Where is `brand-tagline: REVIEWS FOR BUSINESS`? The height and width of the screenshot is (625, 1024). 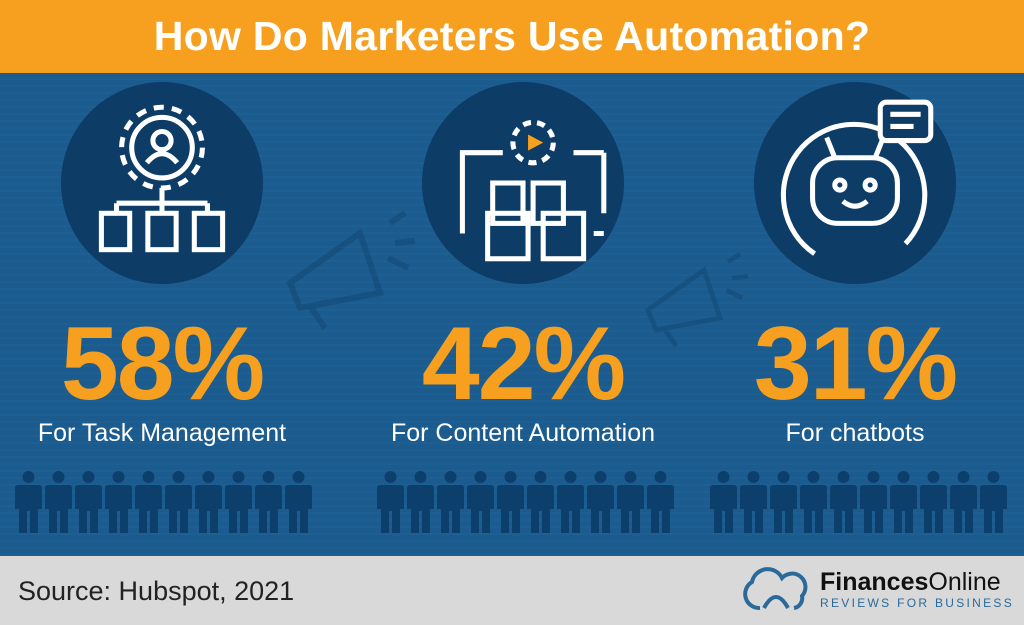
brand-tagline: REVIEWS FOR BUSINESS is located at coordinates (917, 603).